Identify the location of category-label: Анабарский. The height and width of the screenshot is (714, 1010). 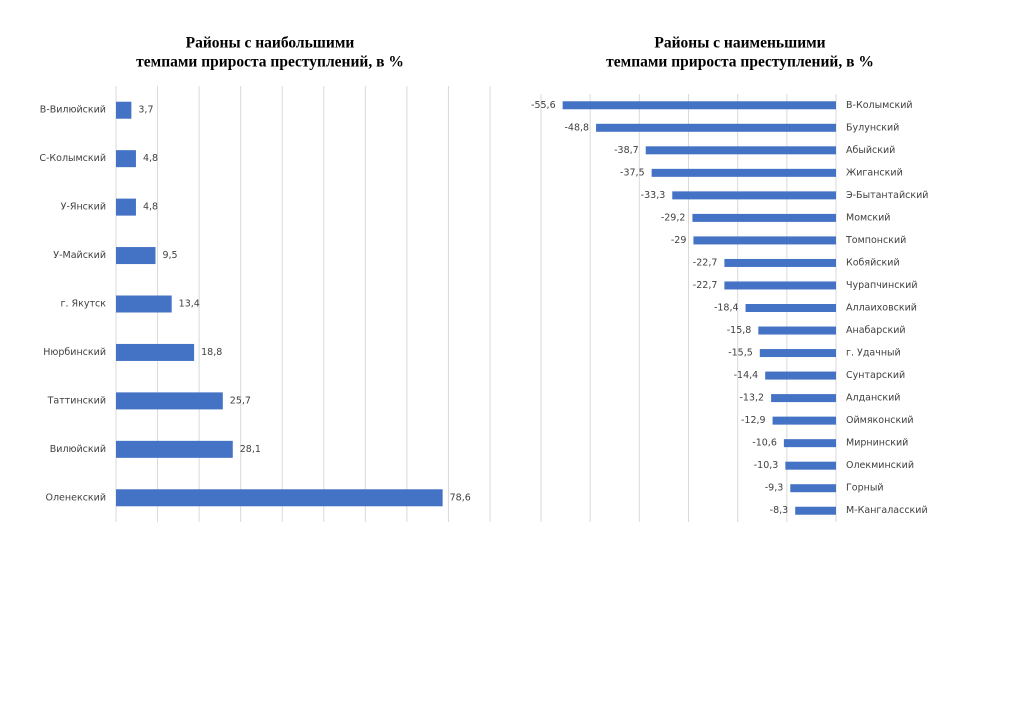
(876, 330).